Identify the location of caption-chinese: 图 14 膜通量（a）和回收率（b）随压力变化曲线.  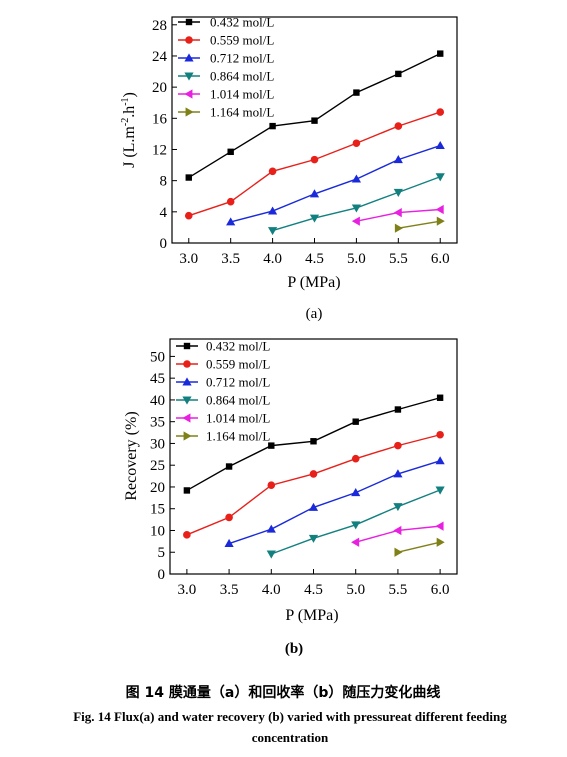
(283, 692).